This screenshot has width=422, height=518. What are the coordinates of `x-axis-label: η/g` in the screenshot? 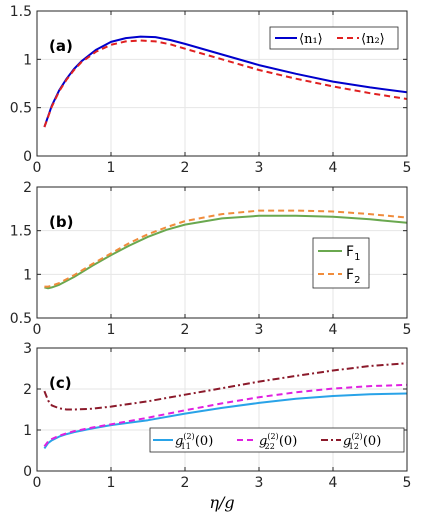 It's located at (221, 502).